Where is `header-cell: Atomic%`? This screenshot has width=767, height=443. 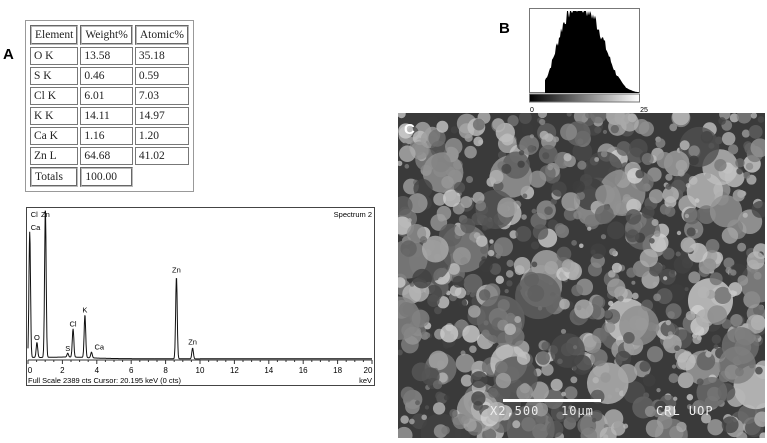
header-cell: Atomic% is located at coordinates (161, 35).